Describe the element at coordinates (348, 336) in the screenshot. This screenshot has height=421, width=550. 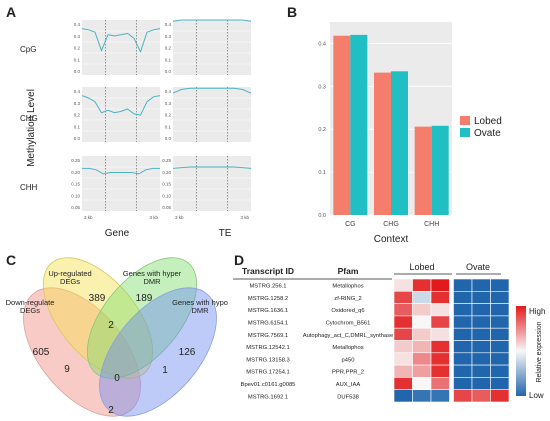
I see `heatmap-pfam-domain: Autophagy_act_C,DMRL_synthase` at that location.